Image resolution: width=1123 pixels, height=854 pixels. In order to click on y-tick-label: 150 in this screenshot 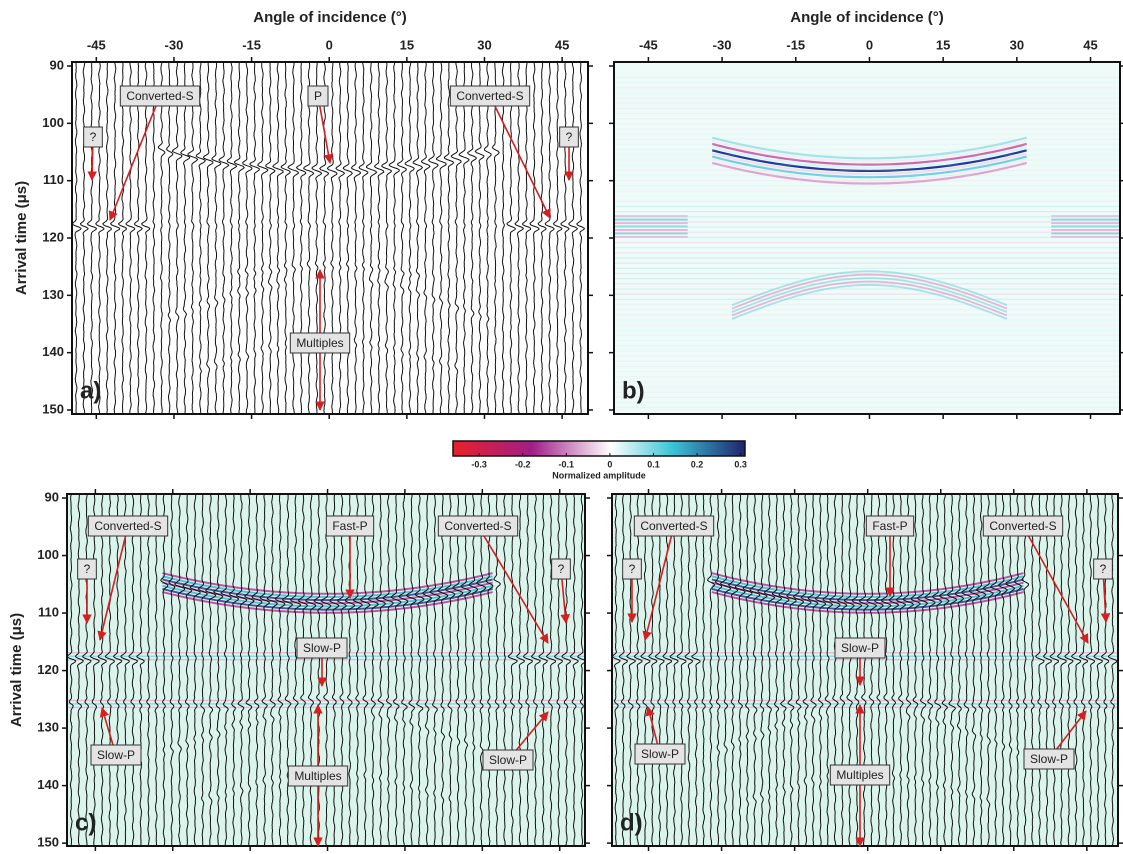, I will do `click(48, 842)`.